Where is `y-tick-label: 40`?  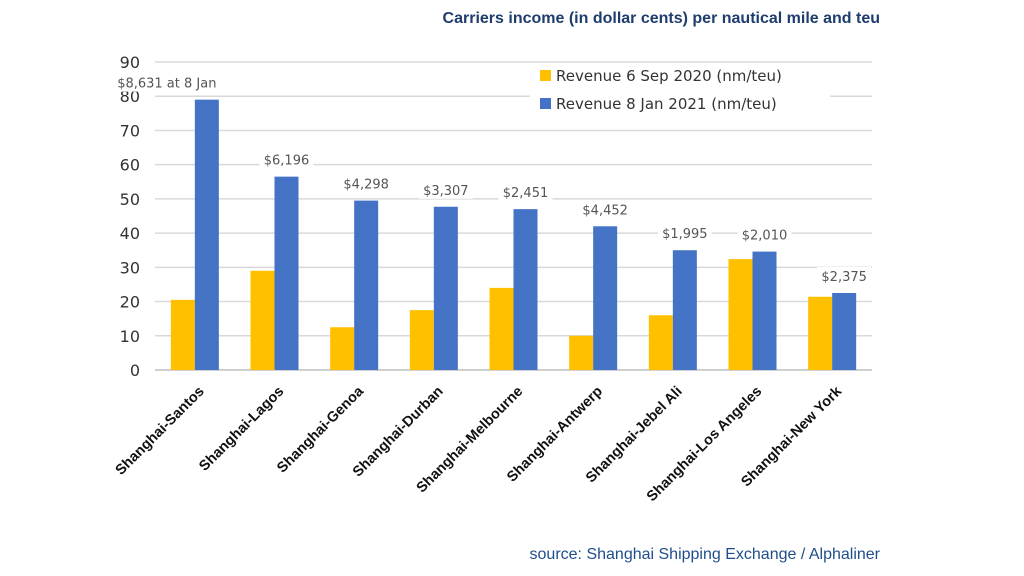
y-tick-label: 40 is located at coordinates (130, 233).